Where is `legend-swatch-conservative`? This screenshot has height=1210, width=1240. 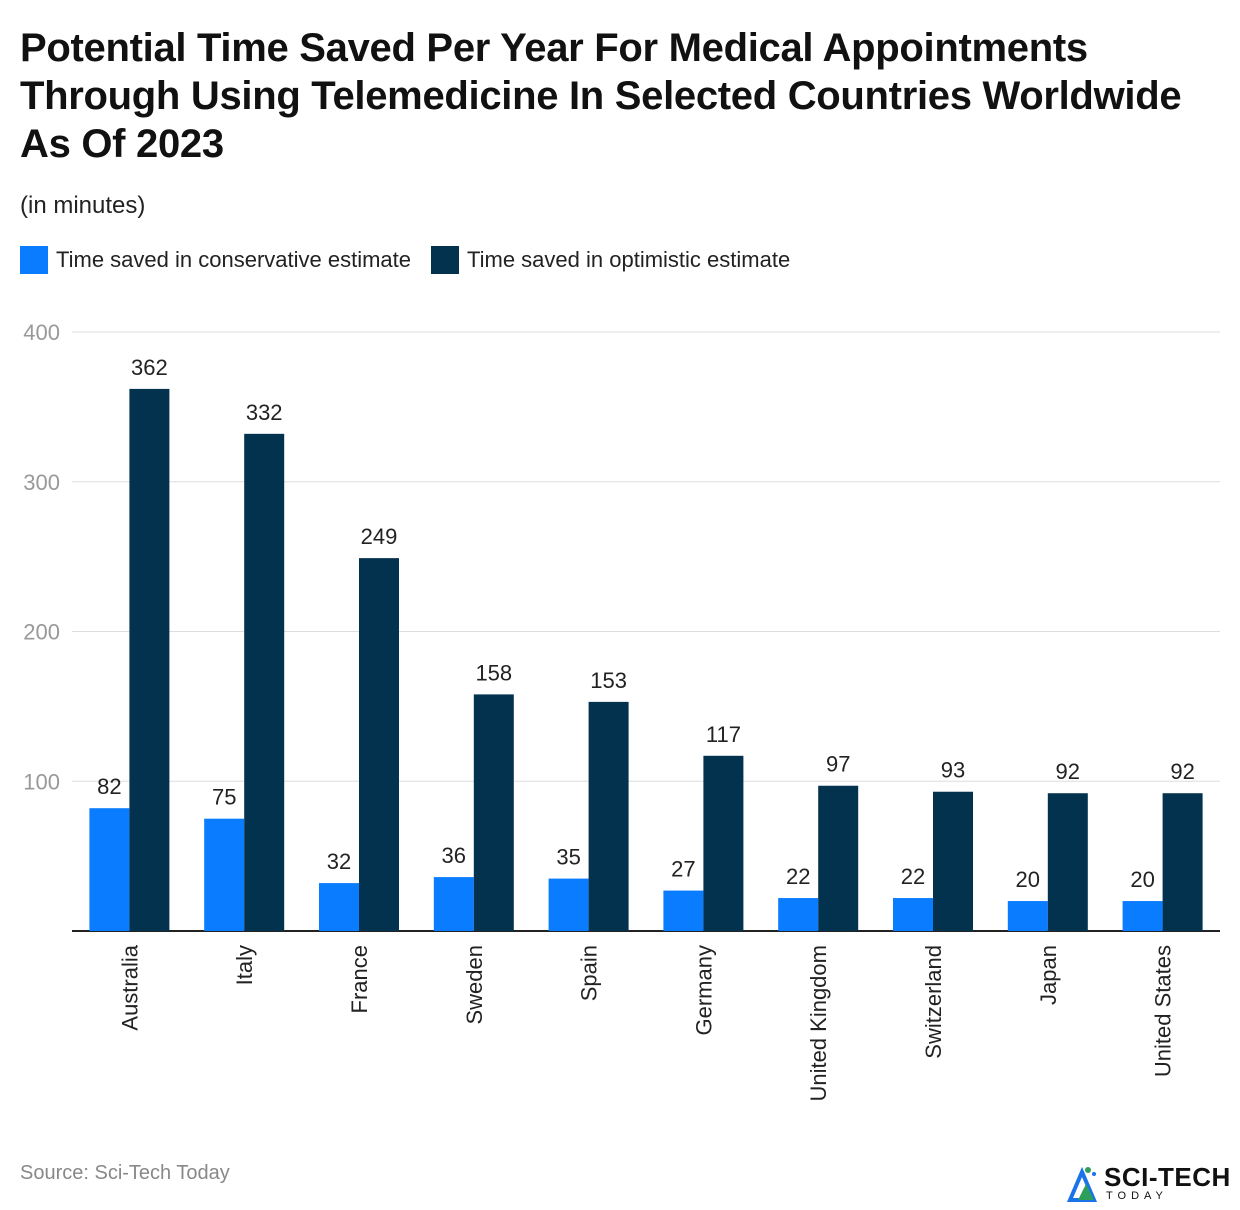 legend-swatch-conservative is located at coordinates (34, 260).